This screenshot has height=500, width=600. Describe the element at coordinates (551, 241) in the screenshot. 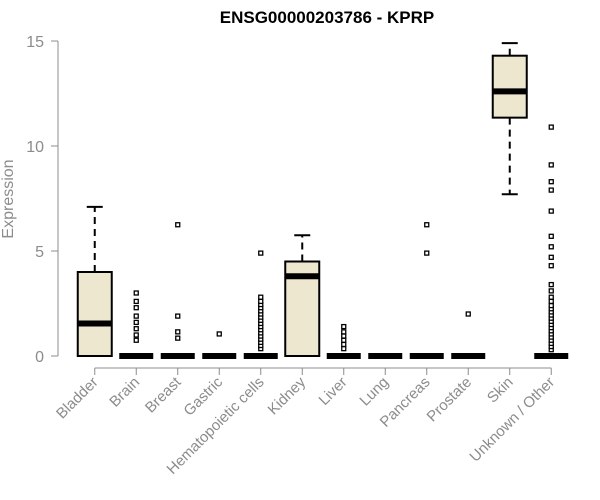

I see `box-unknown-other` at that location.